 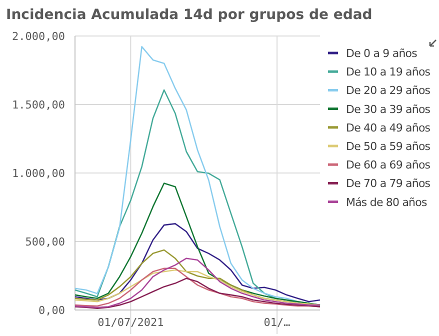 I want to click on legend-label: De 60 a 69 años, so click(x=388, y=165).